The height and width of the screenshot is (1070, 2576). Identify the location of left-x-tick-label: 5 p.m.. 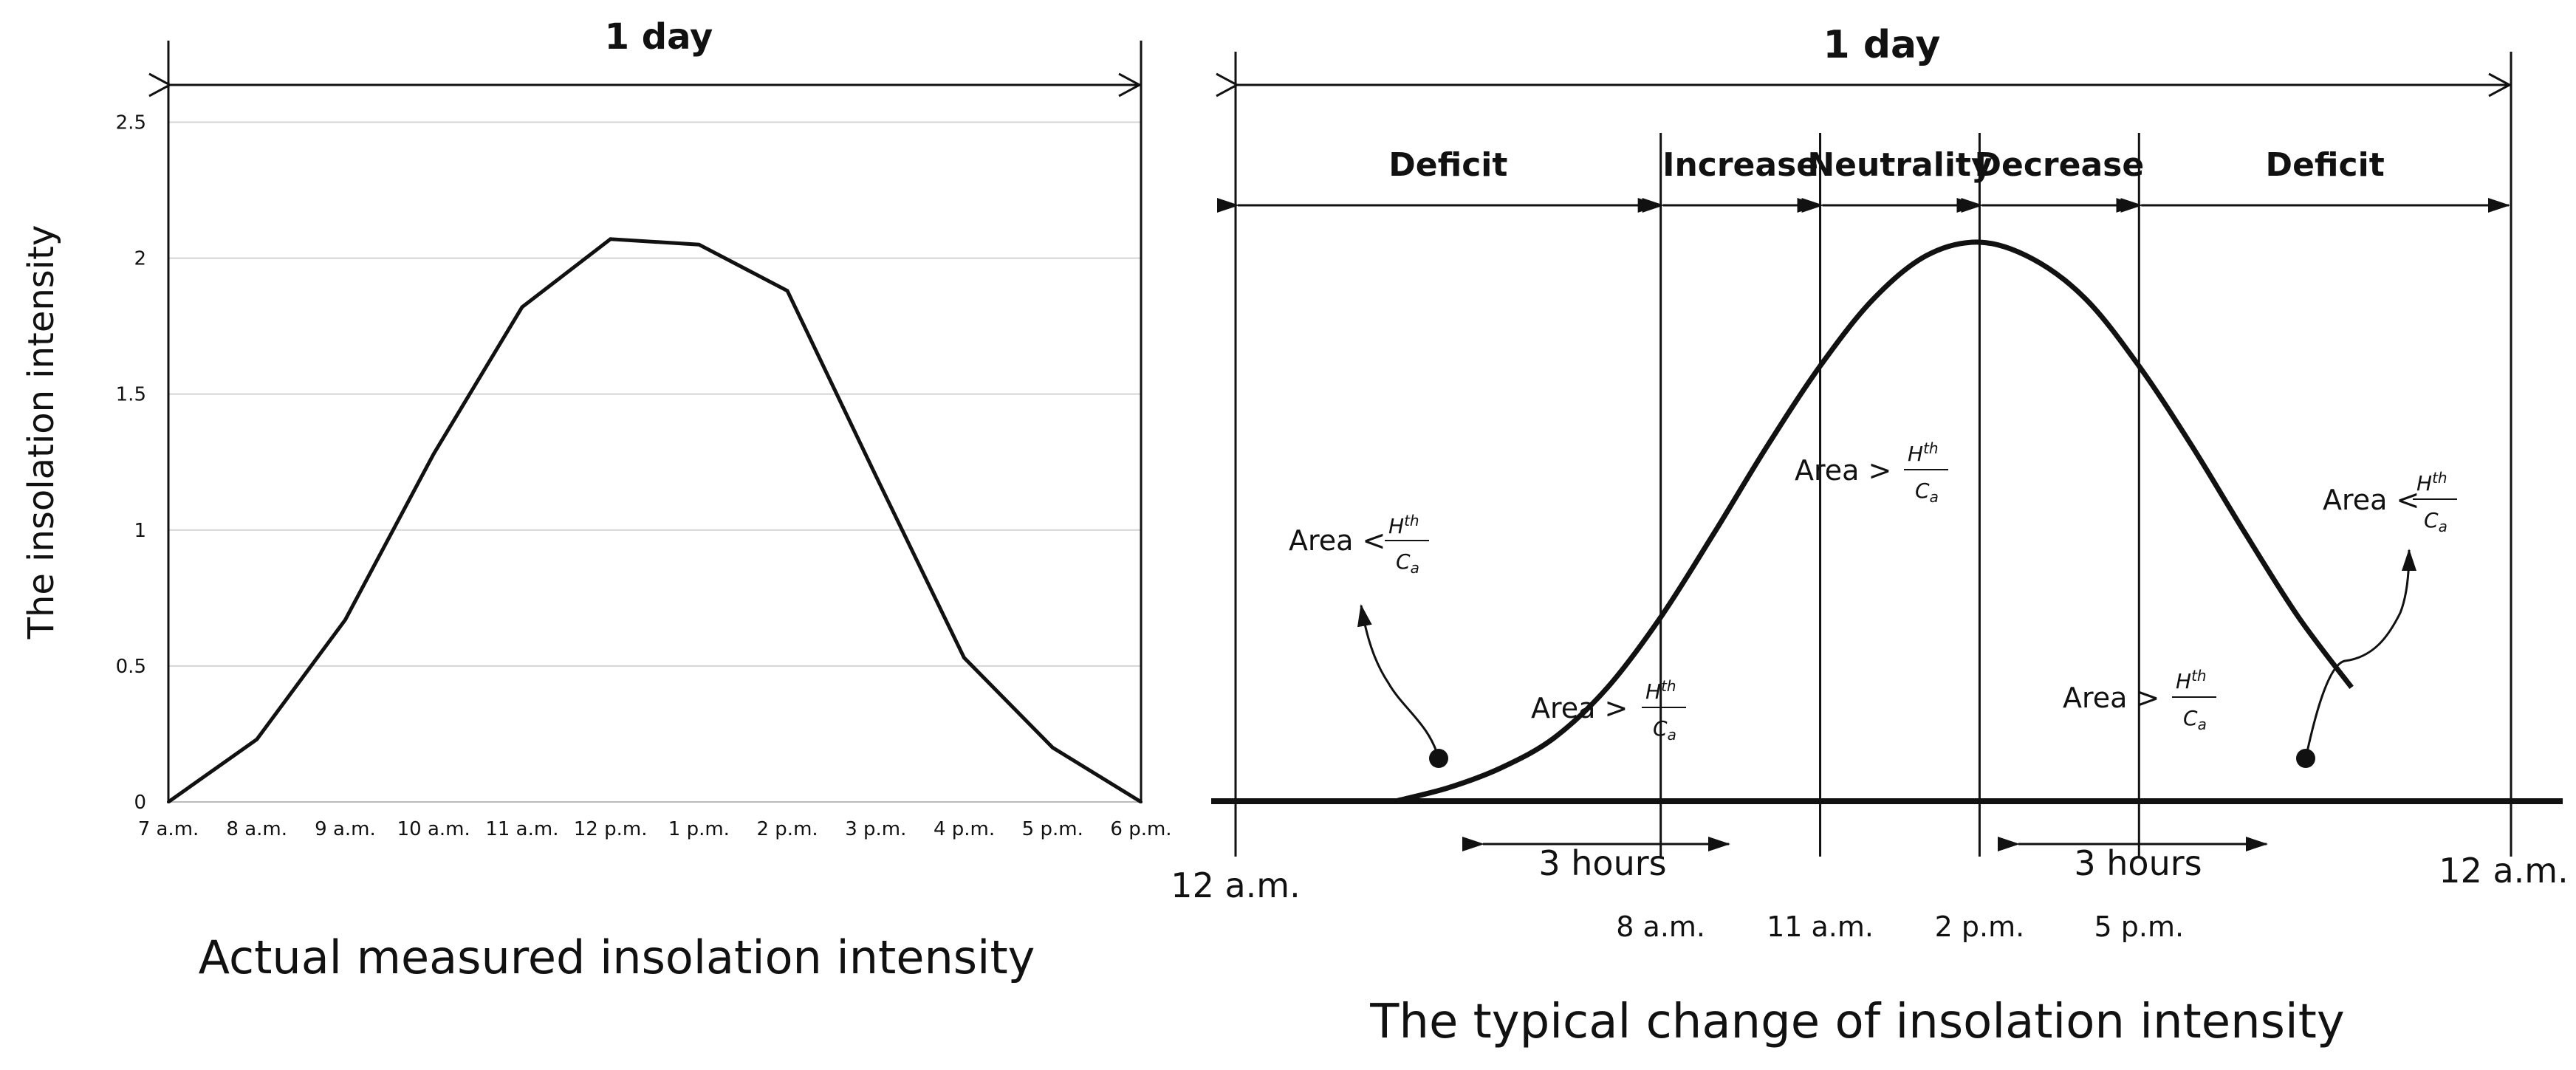
(1052, 829).